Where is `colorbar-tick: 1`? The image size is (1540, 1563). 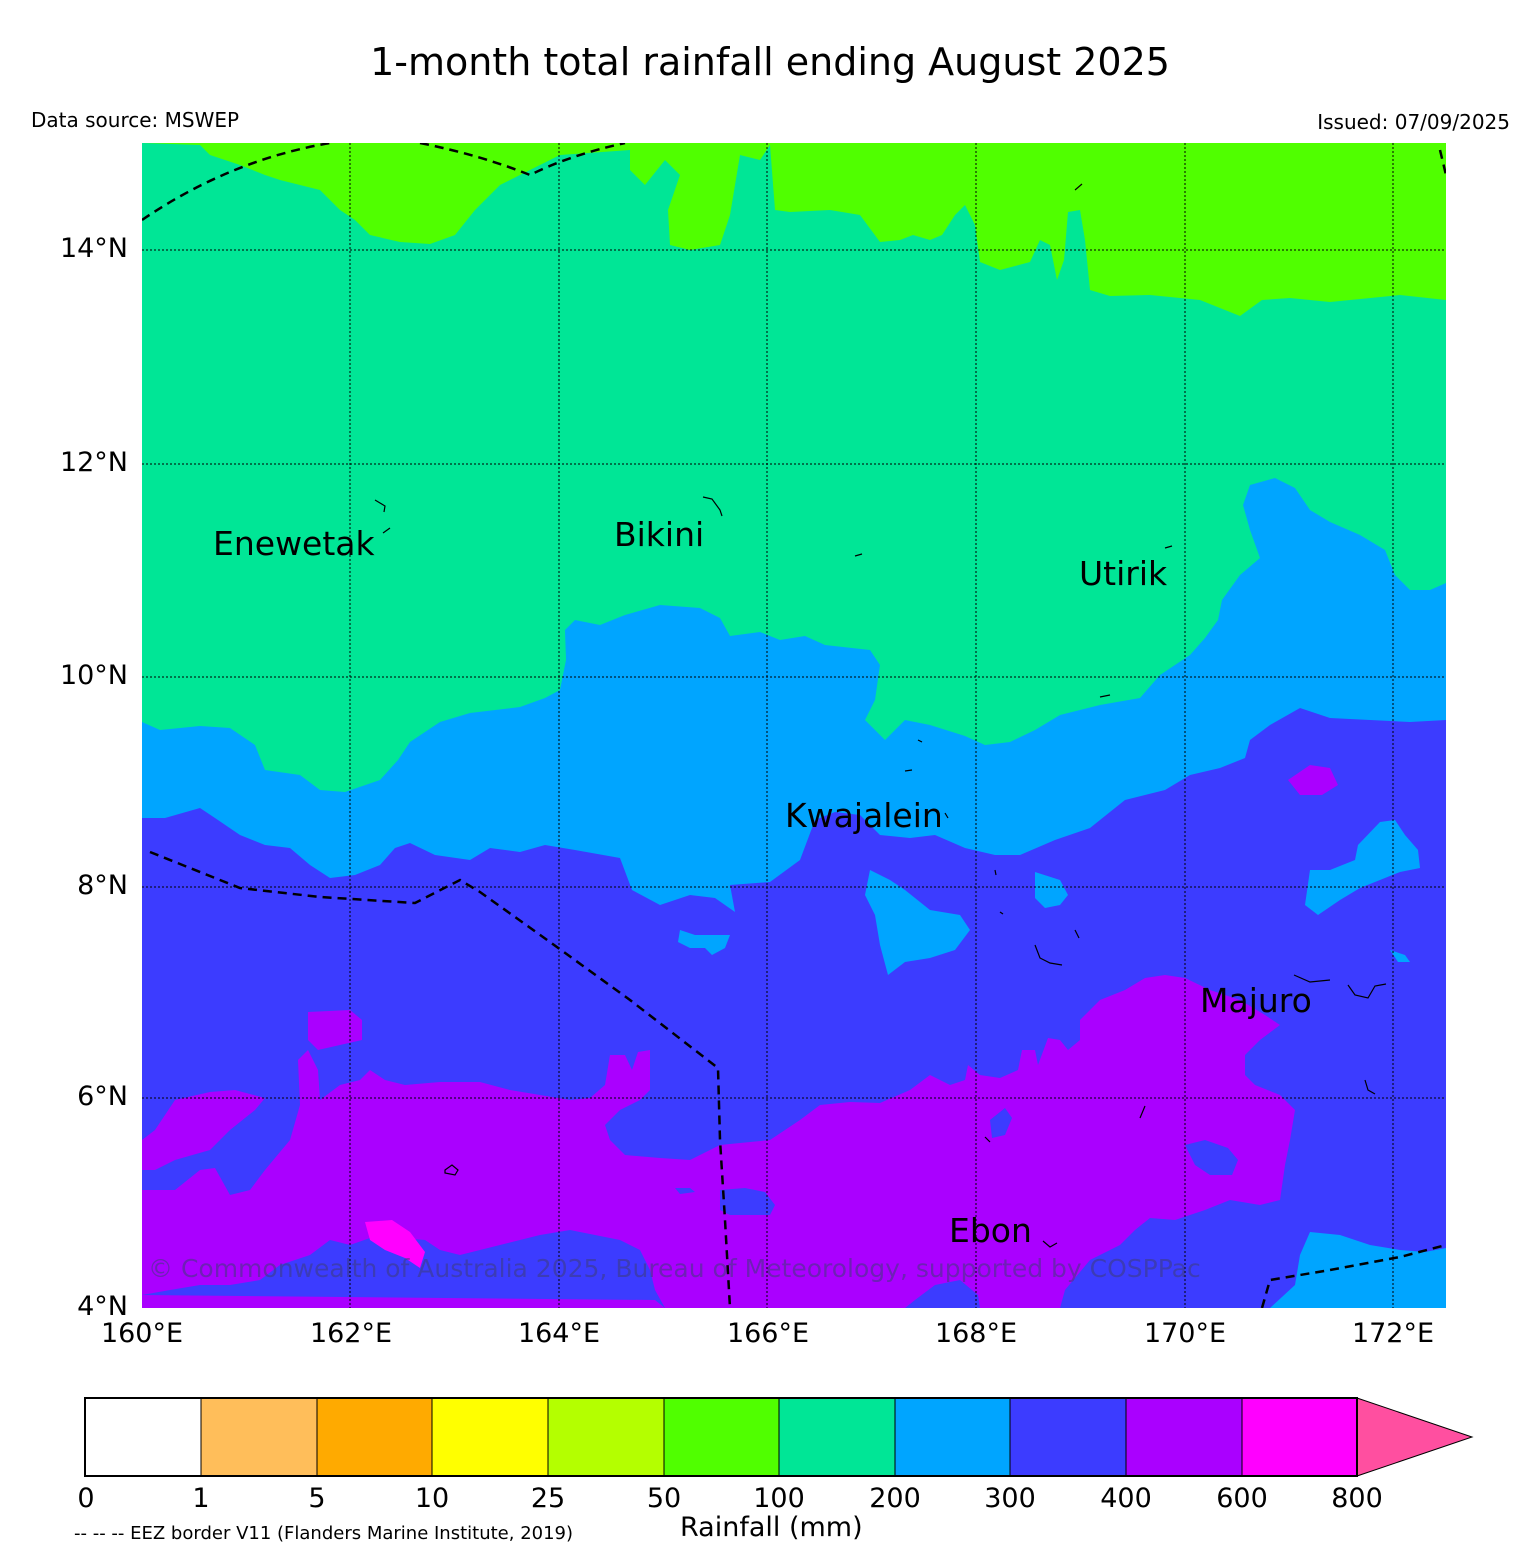 colorbar-tick: 1 is located at coordinates (201, 1498).